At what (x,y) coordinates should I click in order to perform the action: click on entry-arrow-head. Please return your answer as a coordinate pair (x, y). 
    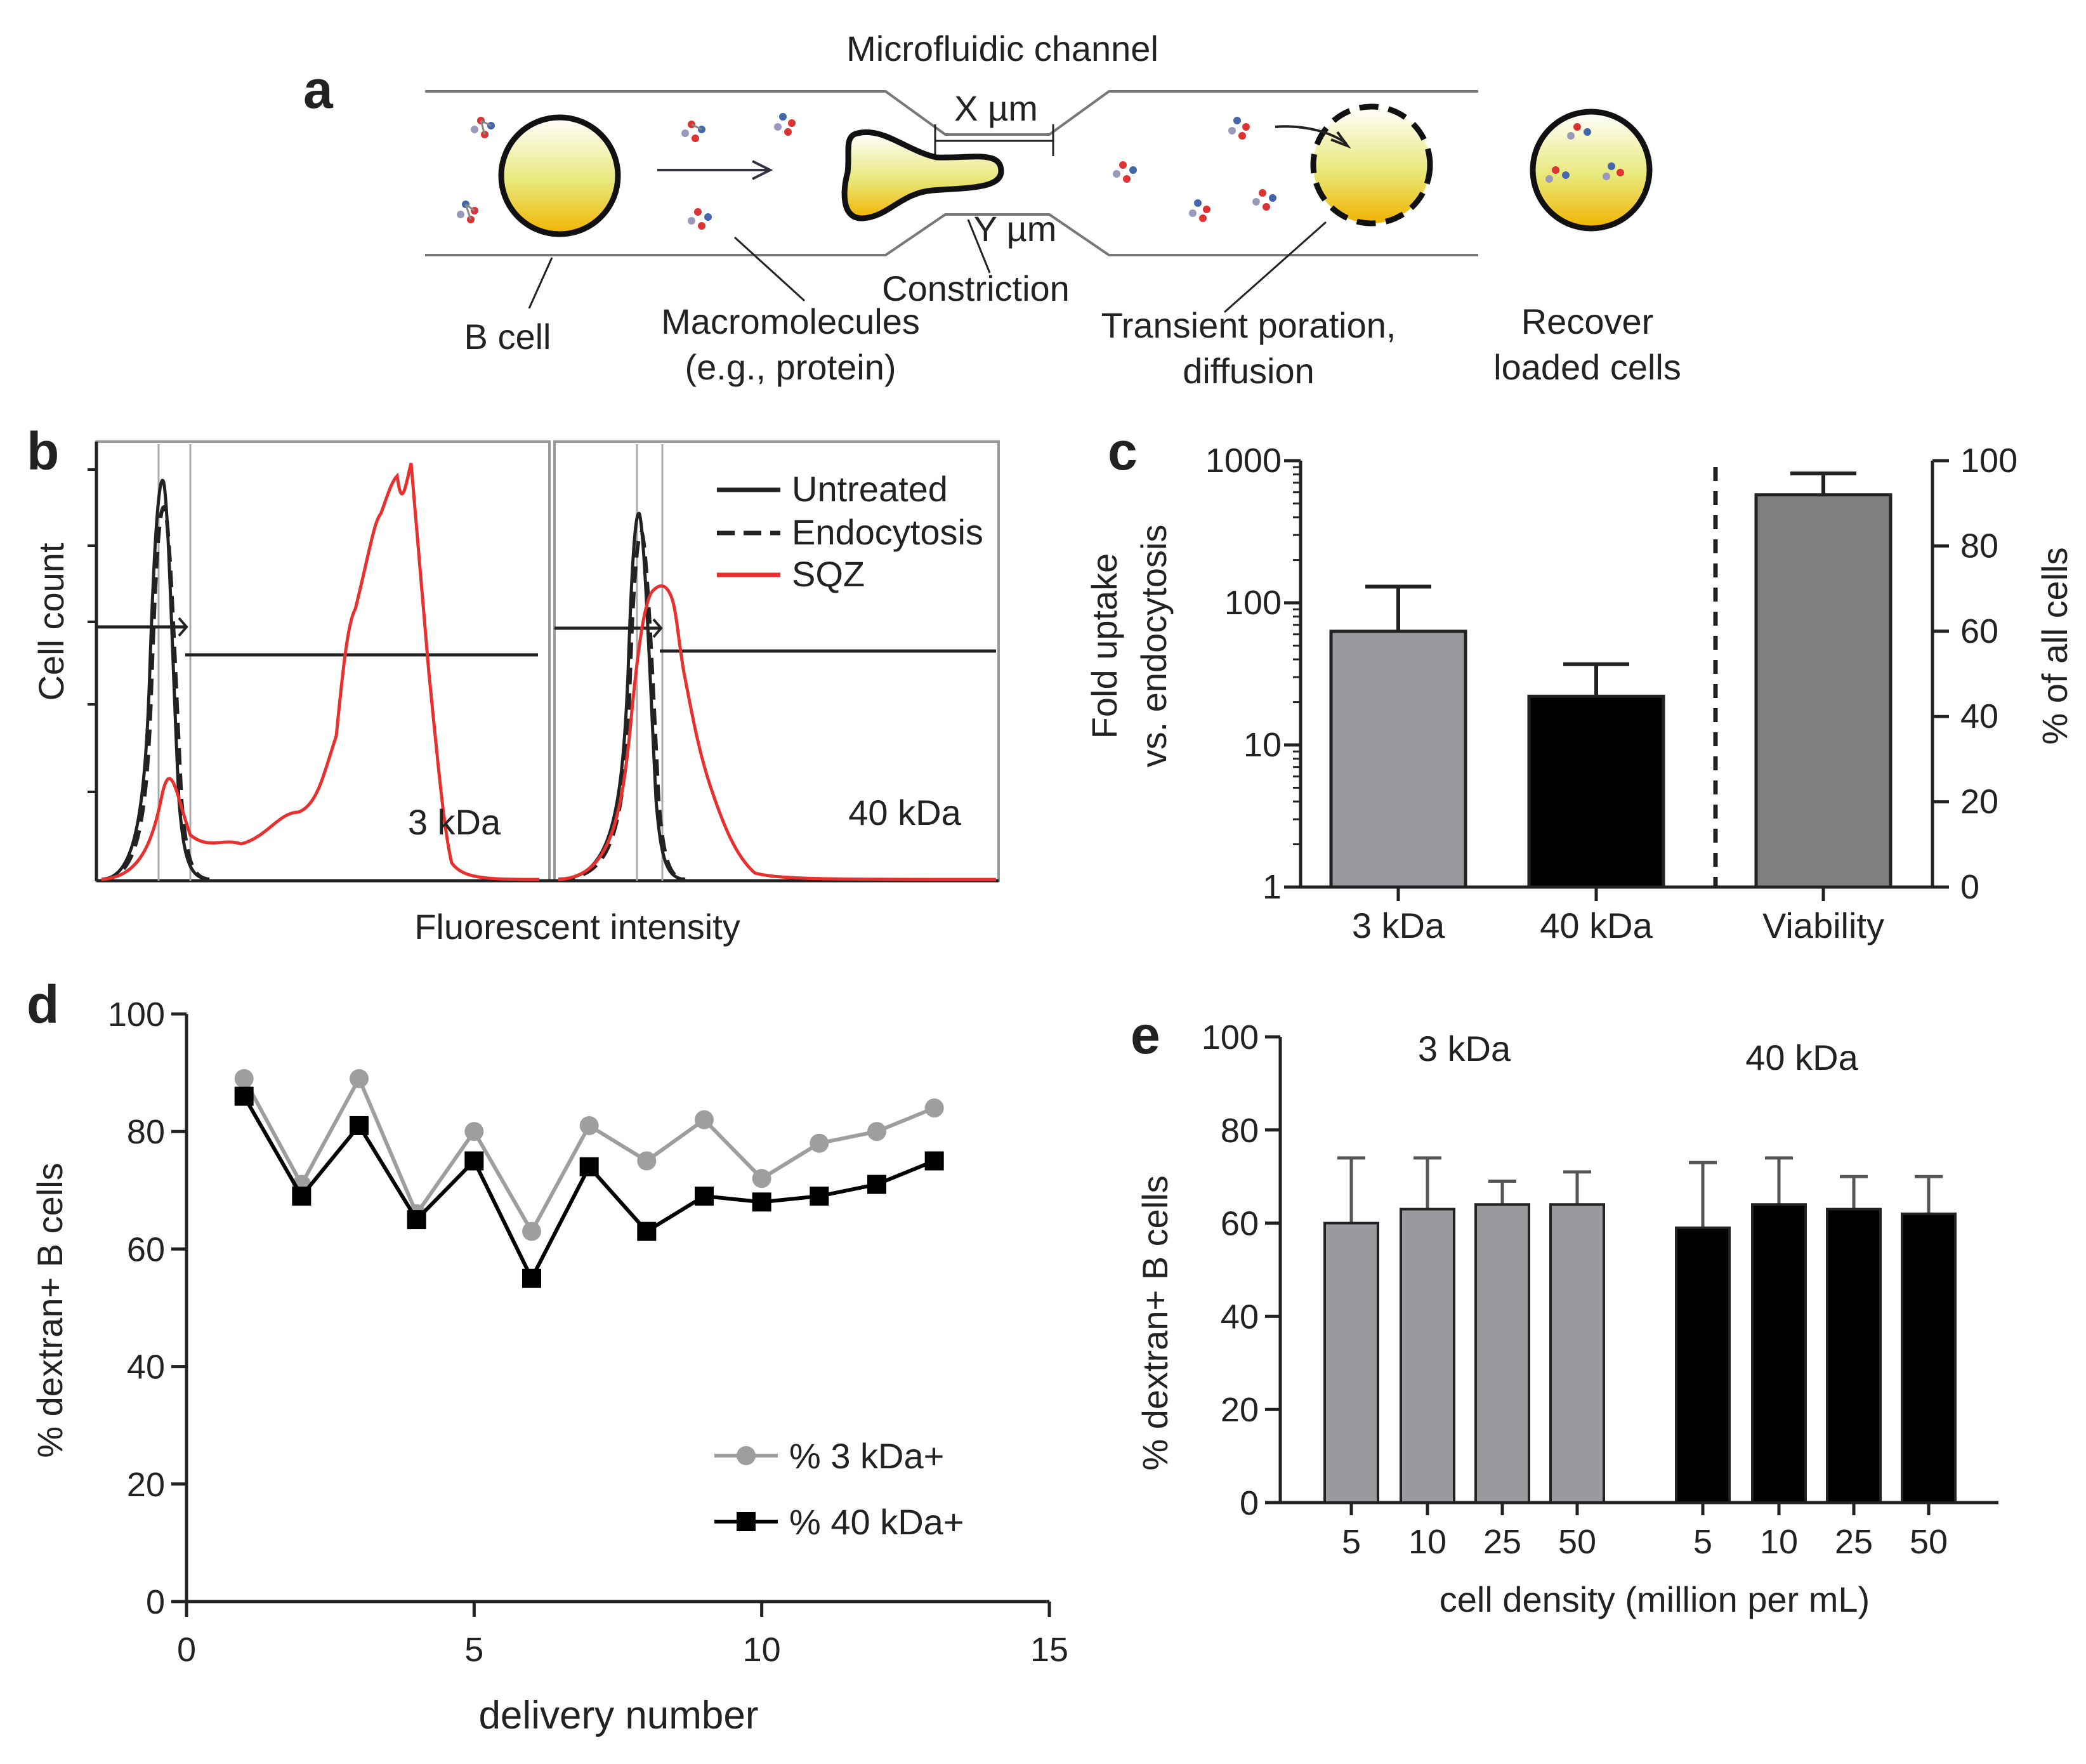
    Looking at the image, I should click on (1340, 140).